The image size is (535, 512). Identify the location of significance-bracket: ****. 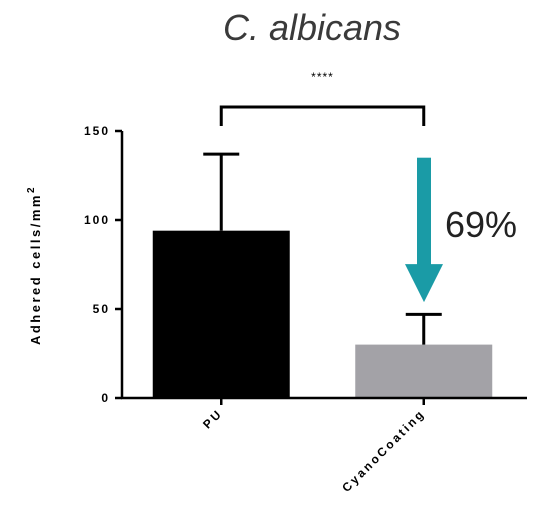
(322, 98).